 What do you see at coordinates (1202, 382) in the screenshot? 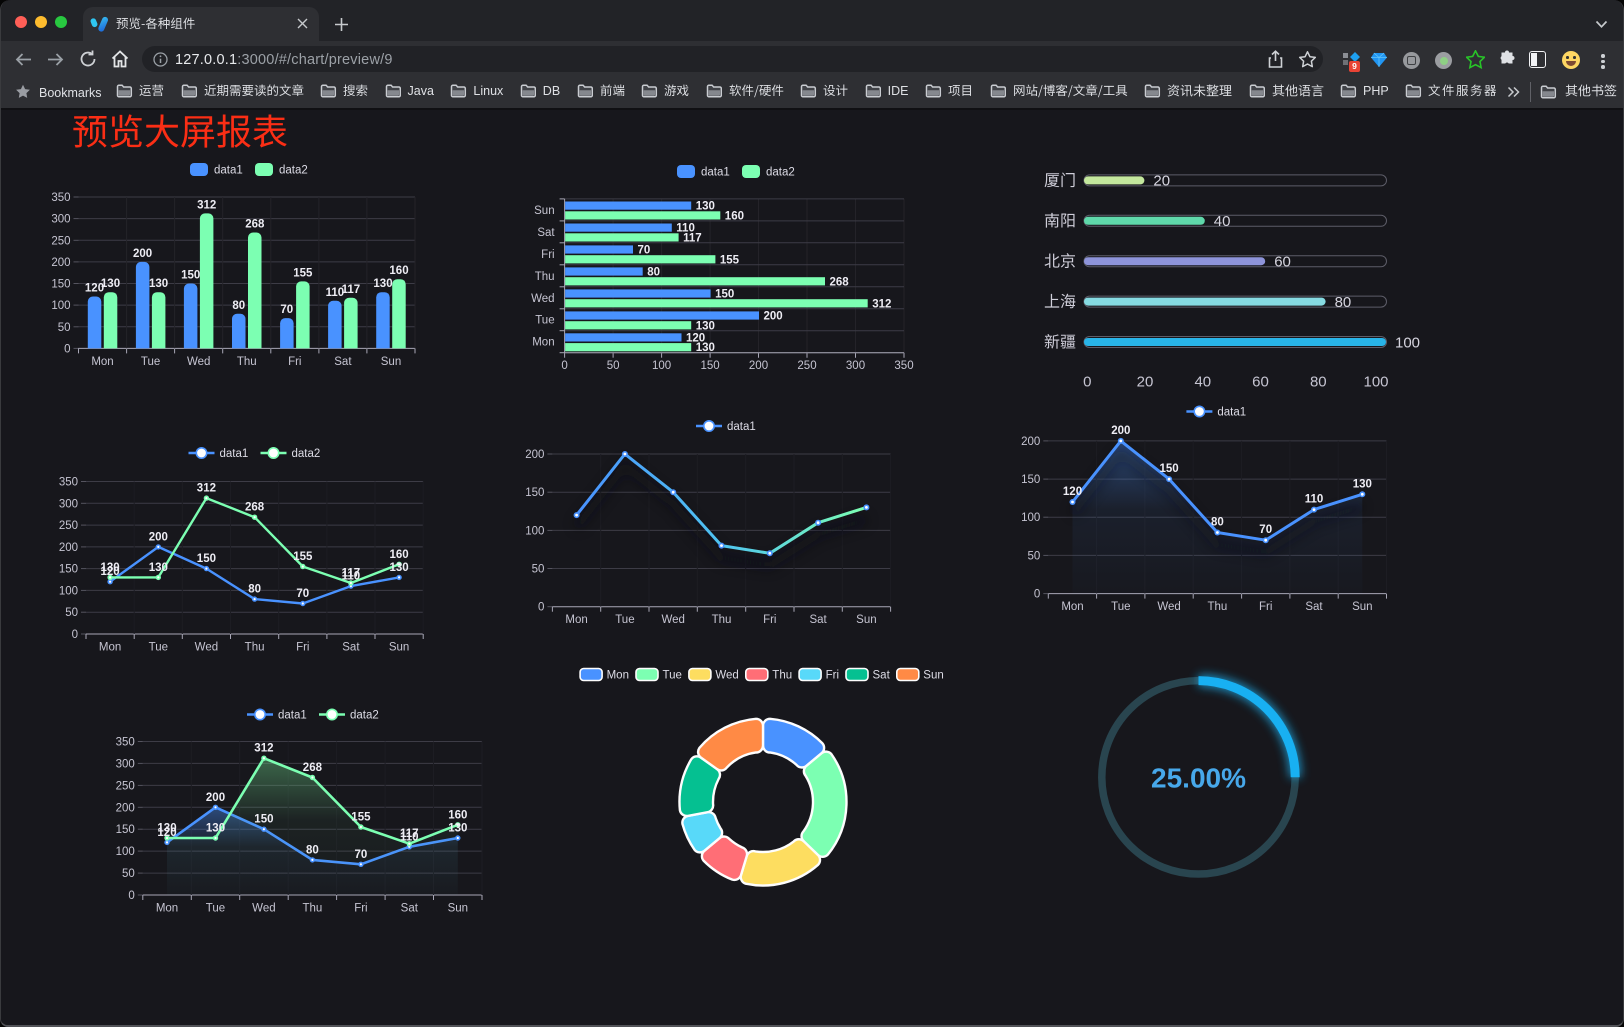
I see `svg-text: 40` at bounding box center [1202, 382].